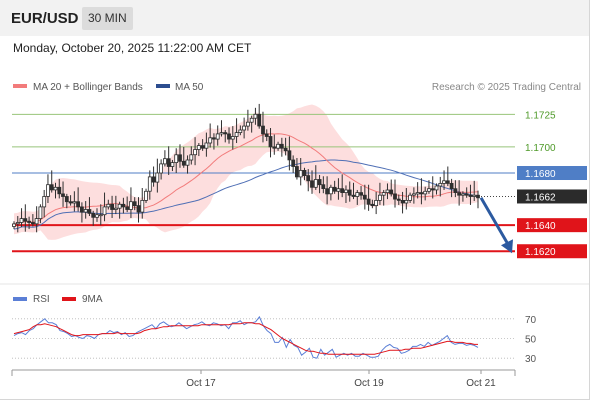 The height and width of the screenshot is (400, 590). Describe the element at coordinates (531, 320) in the screenshot. I see `rsi-tick-label: 70` at that location.